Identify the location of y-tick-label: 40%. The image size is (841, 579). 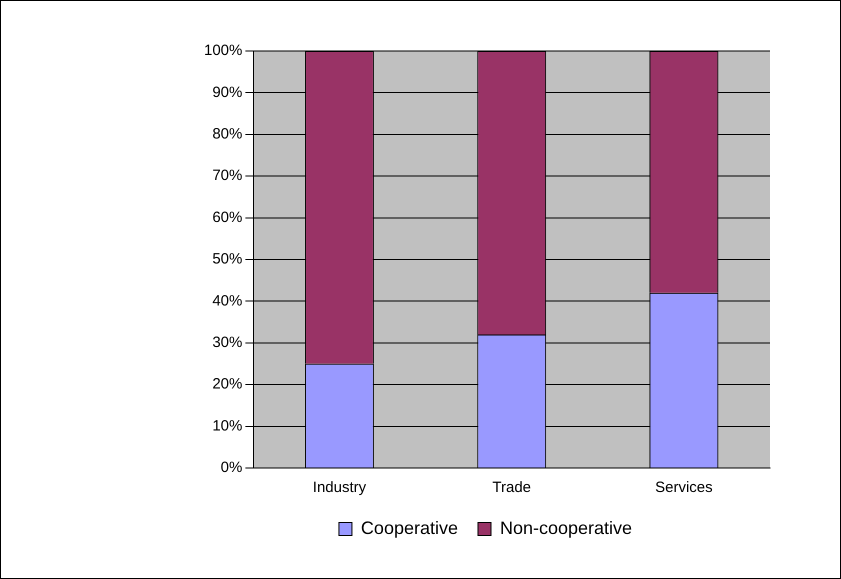
(227, 301).